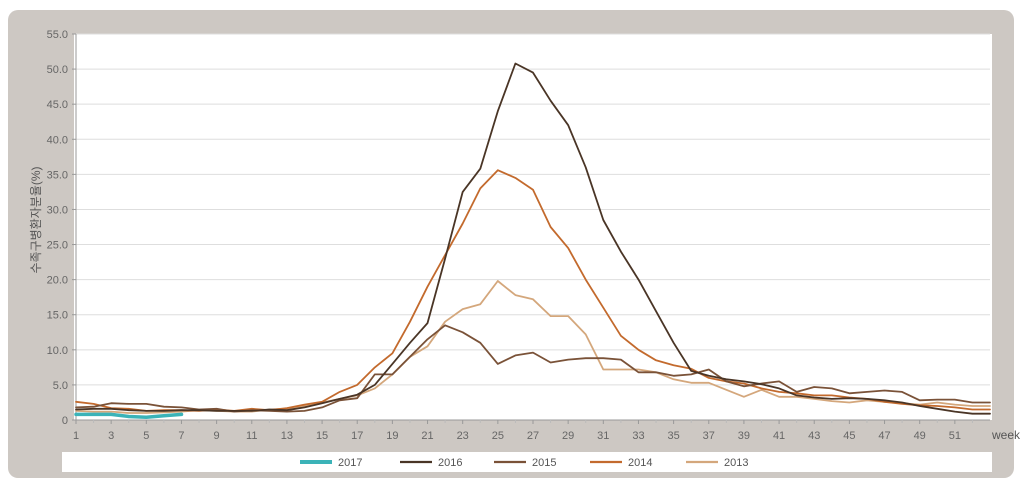 The image size is (1020, 482). What do you see at coordinates (57, 351) in the screenshot?
I see `y-tick-label: 10.0` at bounding box center [57, 351].